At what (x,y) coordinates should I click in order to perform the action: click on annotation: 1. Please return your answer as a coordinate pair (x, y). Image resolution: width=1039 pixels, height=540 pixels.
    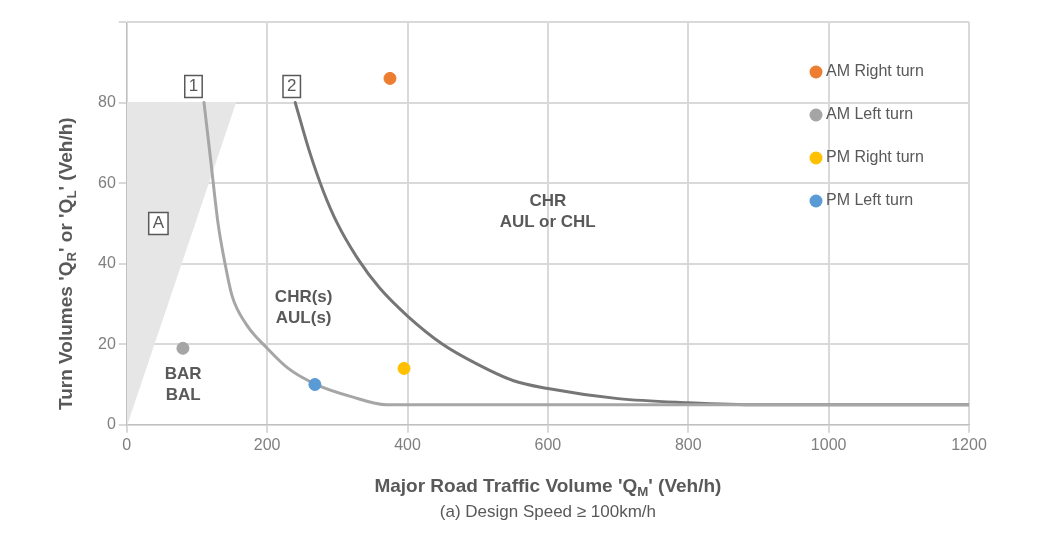
    Looking at the image, I should click on (193, 86).